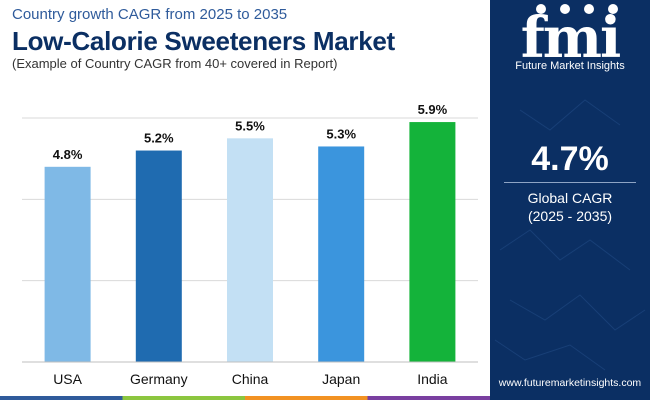 The width and height of the screenshot is (650, 400). I want to click on bottom-color-strip, so click(325, 398).